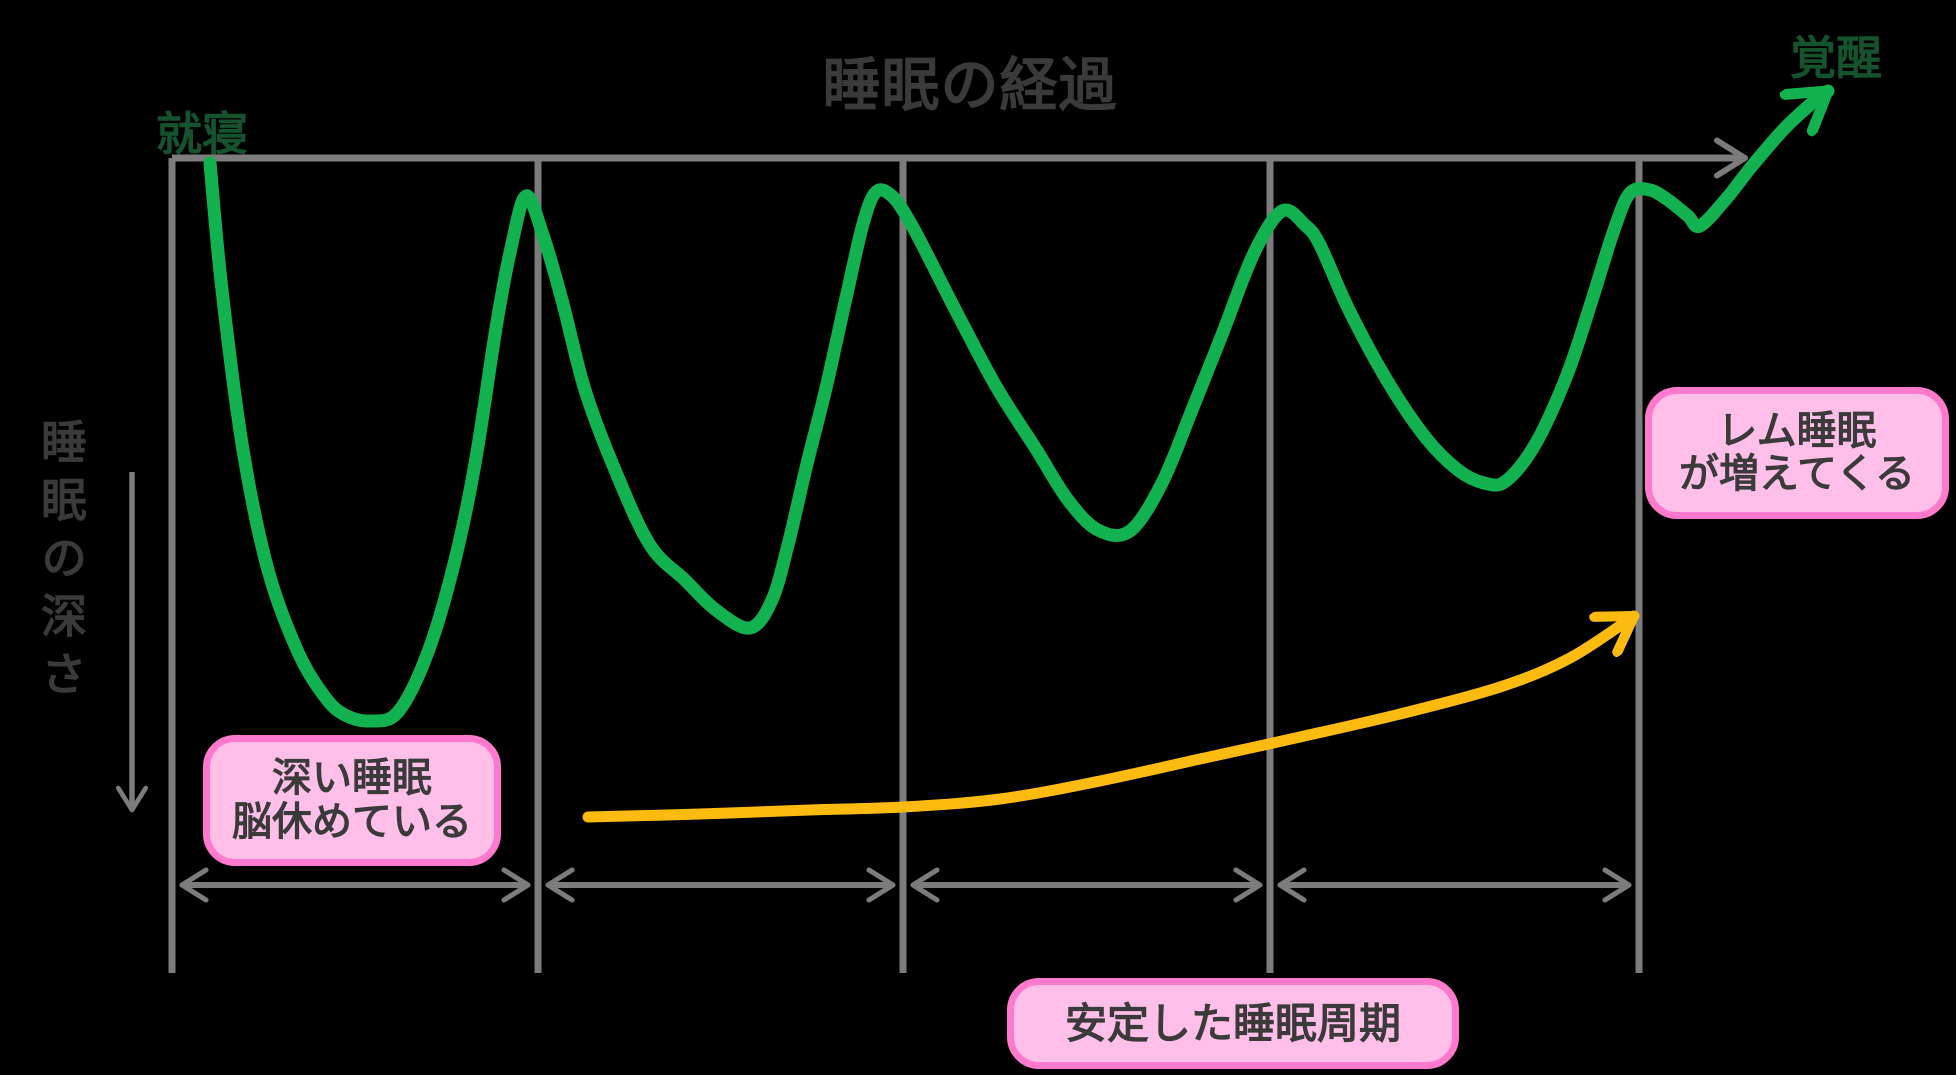  I want to click on stable-cycle-callout-text: 安定した睡眠周期, so click(1232, 1023).